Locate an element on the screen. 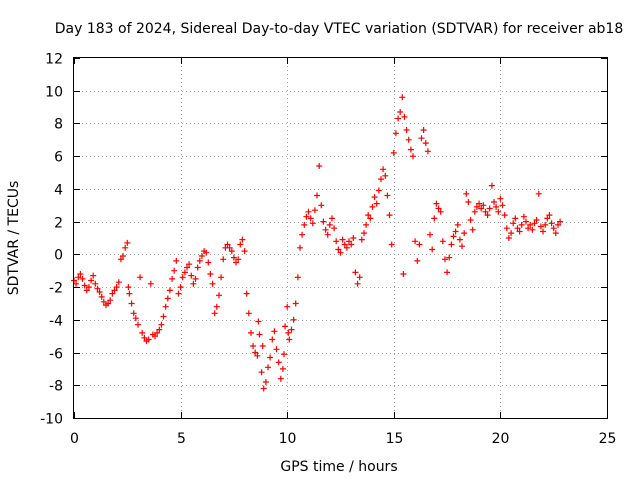  y-tick-label: 4 is located at coordinates (58, 191).